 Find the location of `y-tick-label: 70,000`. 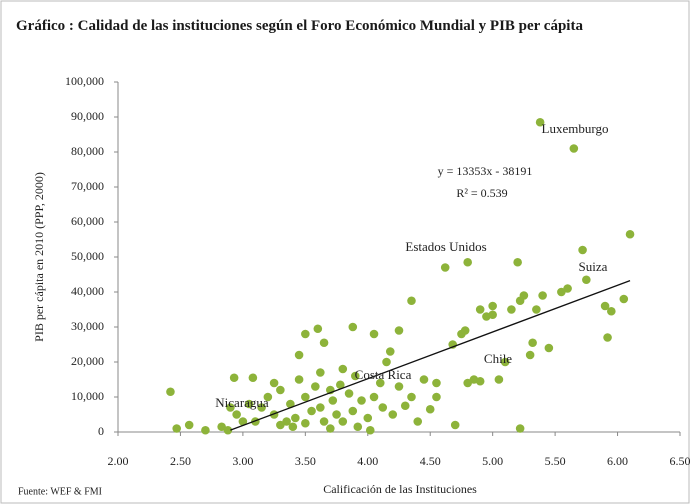

y-tick-label: 70,000 is located at coordinates (87, 186).